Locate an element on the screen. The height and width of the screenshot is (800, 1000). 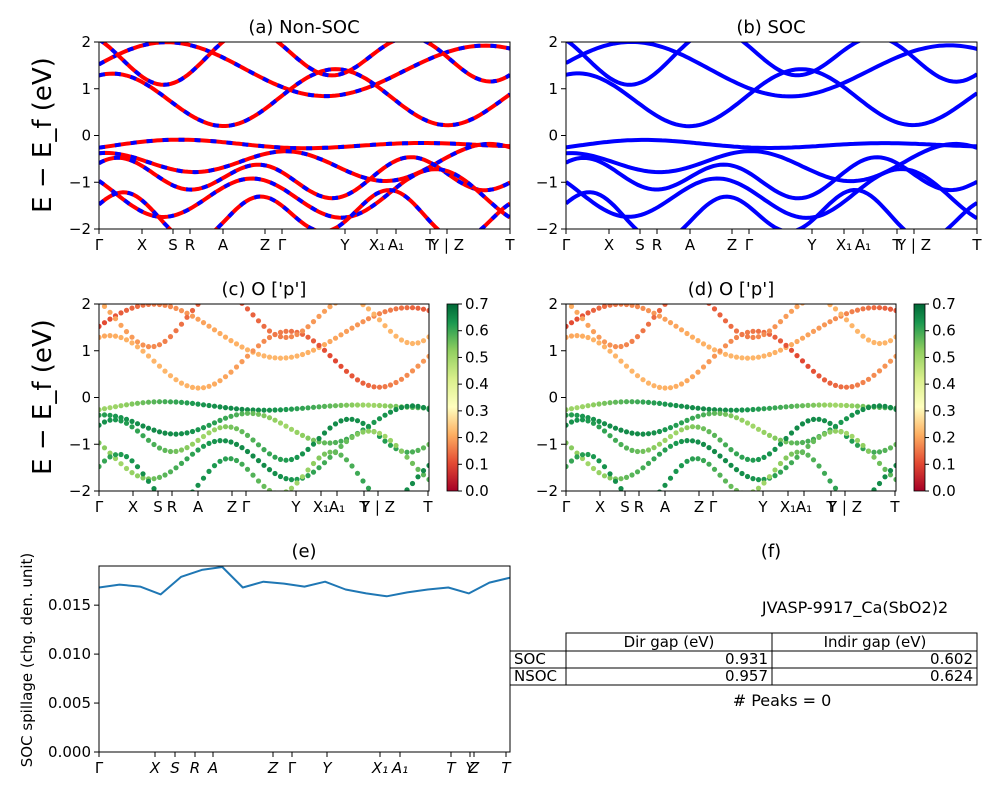
table-row-nsoc-dir: 0.957 is located at coordinates (746, 676).